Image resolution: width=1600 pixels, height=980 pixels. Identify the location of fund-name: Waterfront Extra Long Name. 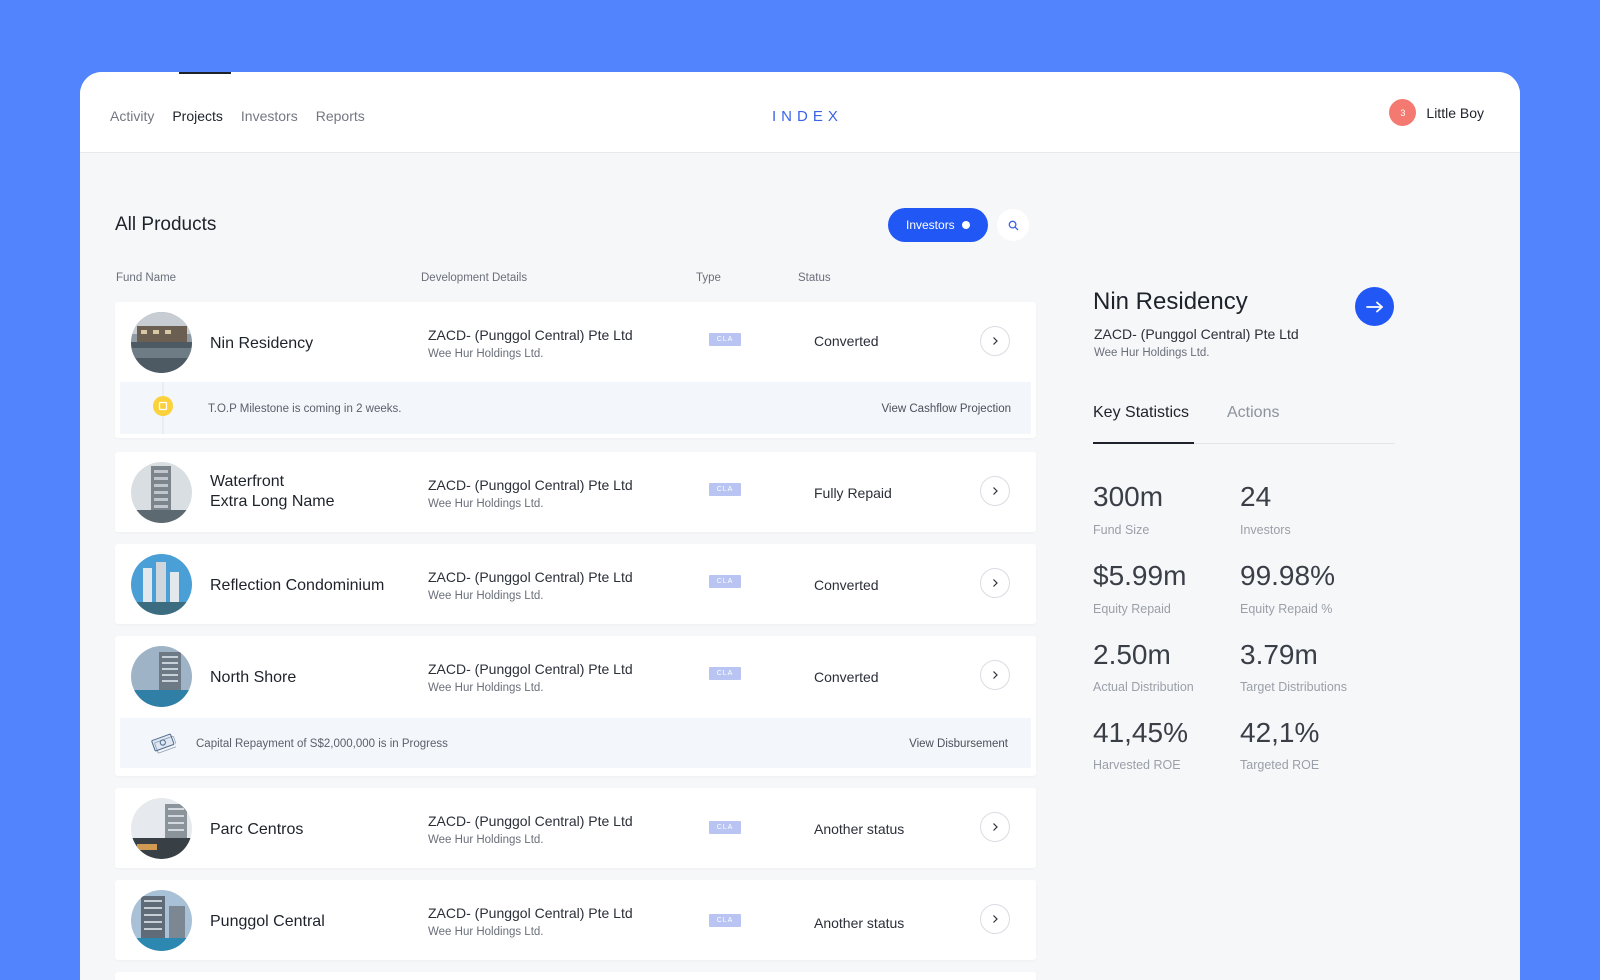
(272, 492).